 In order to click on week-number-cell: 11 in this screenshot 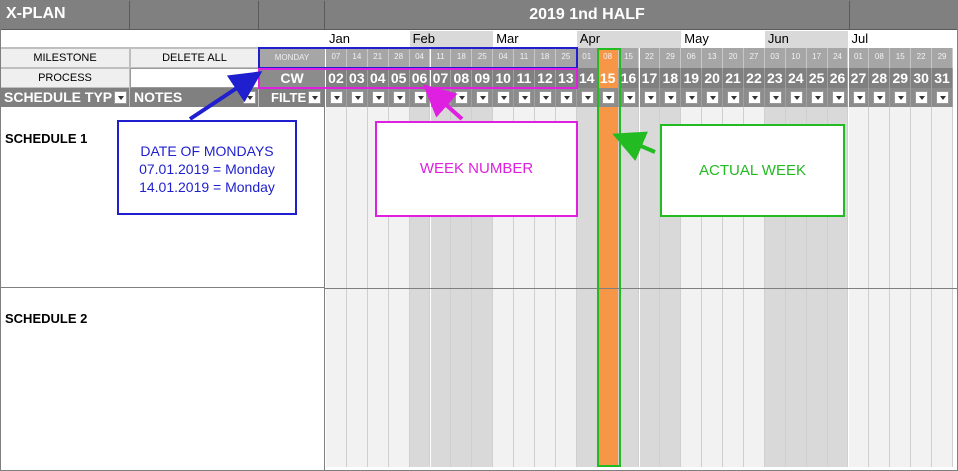, I will do `click(524, 78)`.